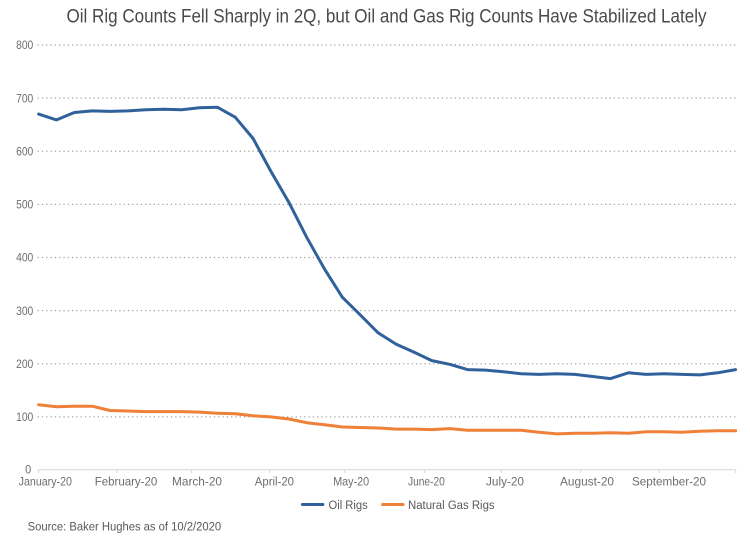 The height and width of the screenshot is (546, 750). Describe the element at coordinates (505, 482) in the screenshot. I see `svg-text: July-20` at that location.